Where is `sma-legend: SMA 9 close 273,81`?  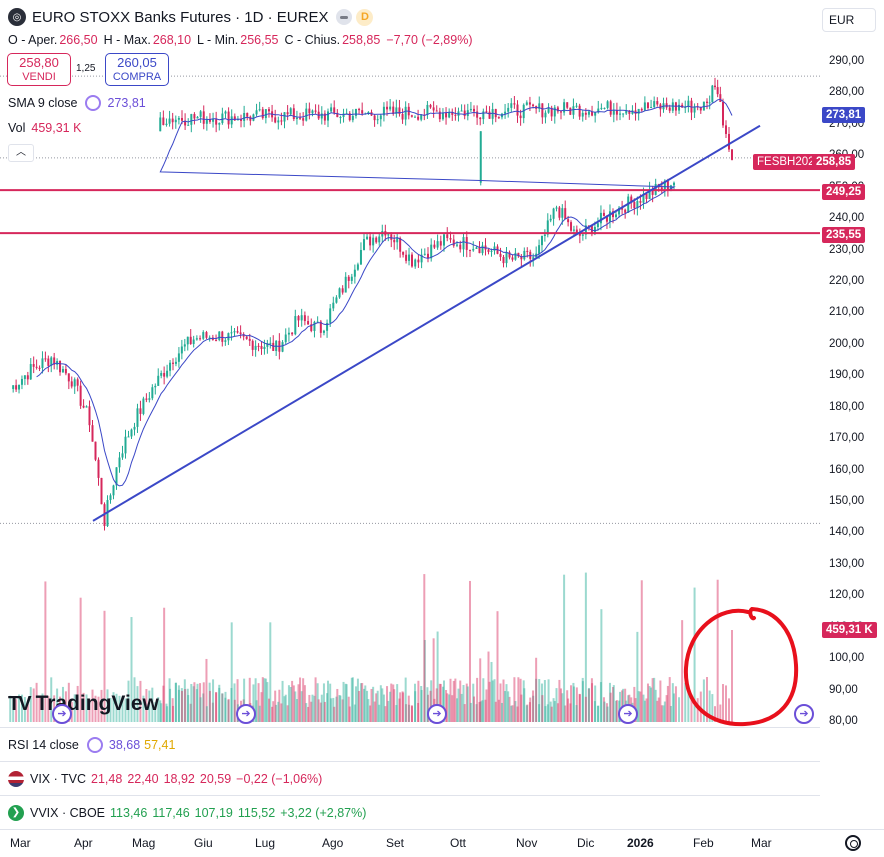 sma-legend: SMA 9 close 273,81 is located at coordinates (77, 103).